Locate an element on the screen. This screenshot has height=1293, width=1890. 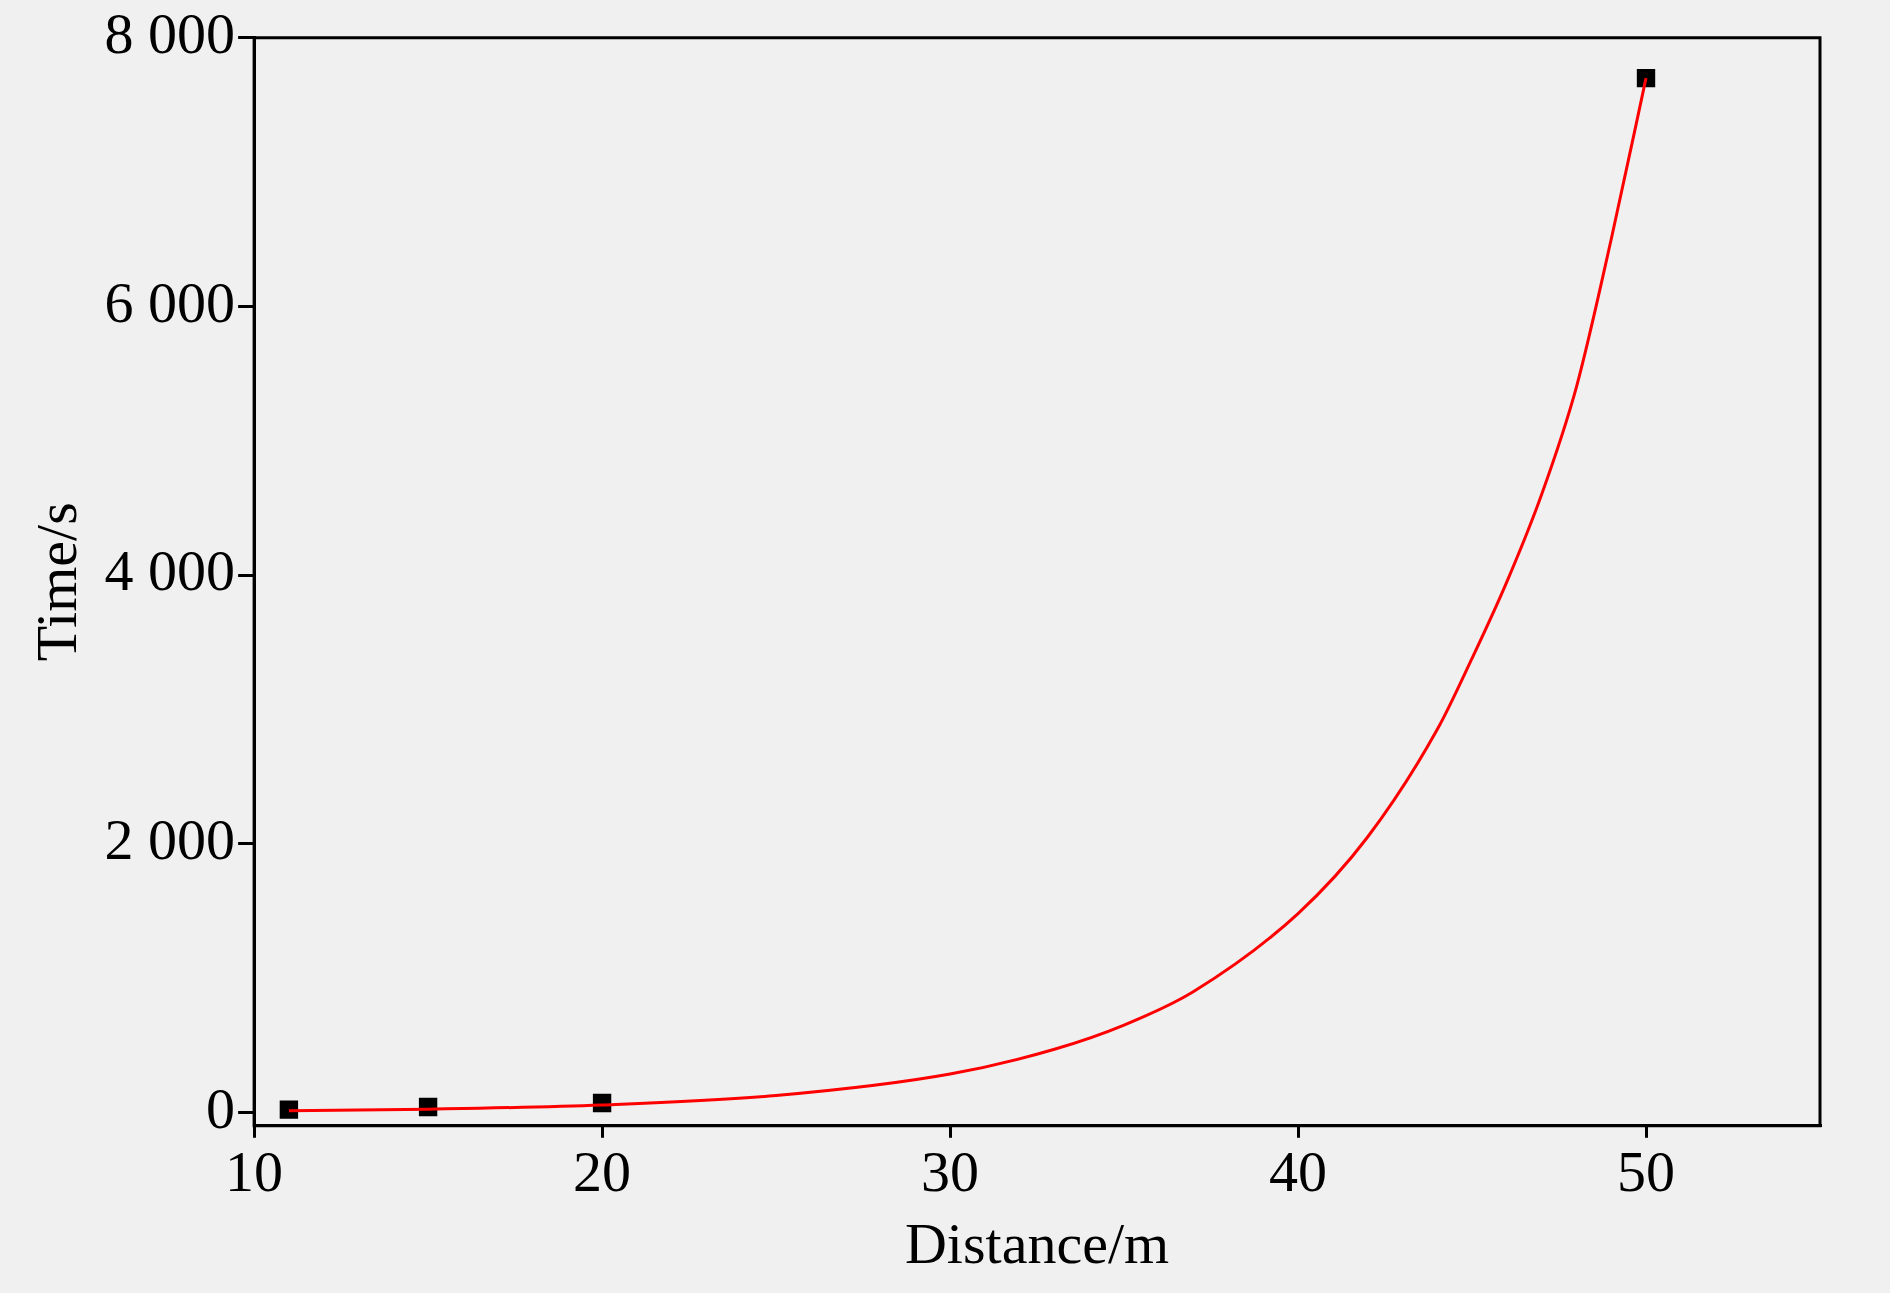
y-tick-label: 0 is located at coordinates (221, 1108).